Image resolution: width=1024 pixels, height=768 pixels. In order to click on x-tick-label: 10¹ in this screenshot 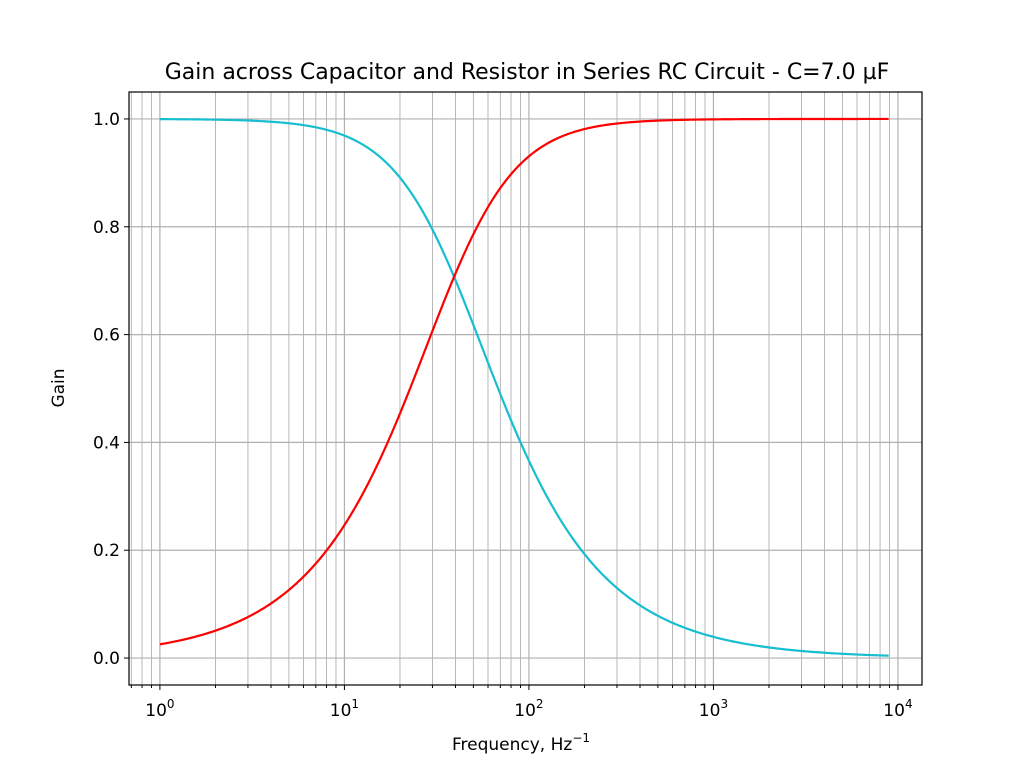, I will do `click(344, 709)`.